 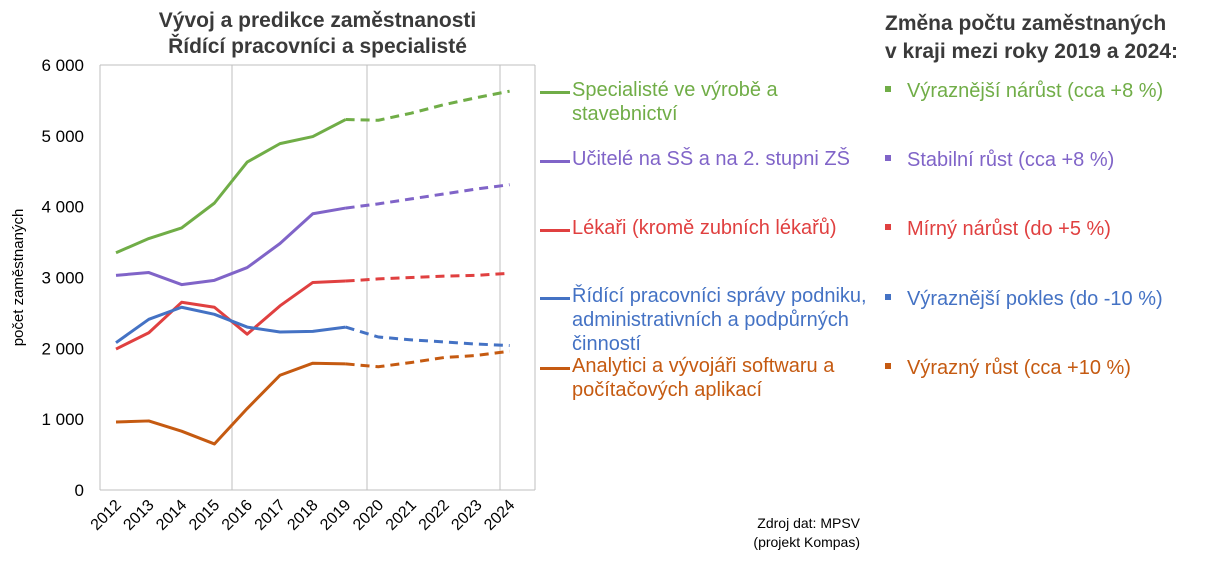 I want to click on change-item: Výrazný růst (cca +10 %), so click(x=1008, y=368).